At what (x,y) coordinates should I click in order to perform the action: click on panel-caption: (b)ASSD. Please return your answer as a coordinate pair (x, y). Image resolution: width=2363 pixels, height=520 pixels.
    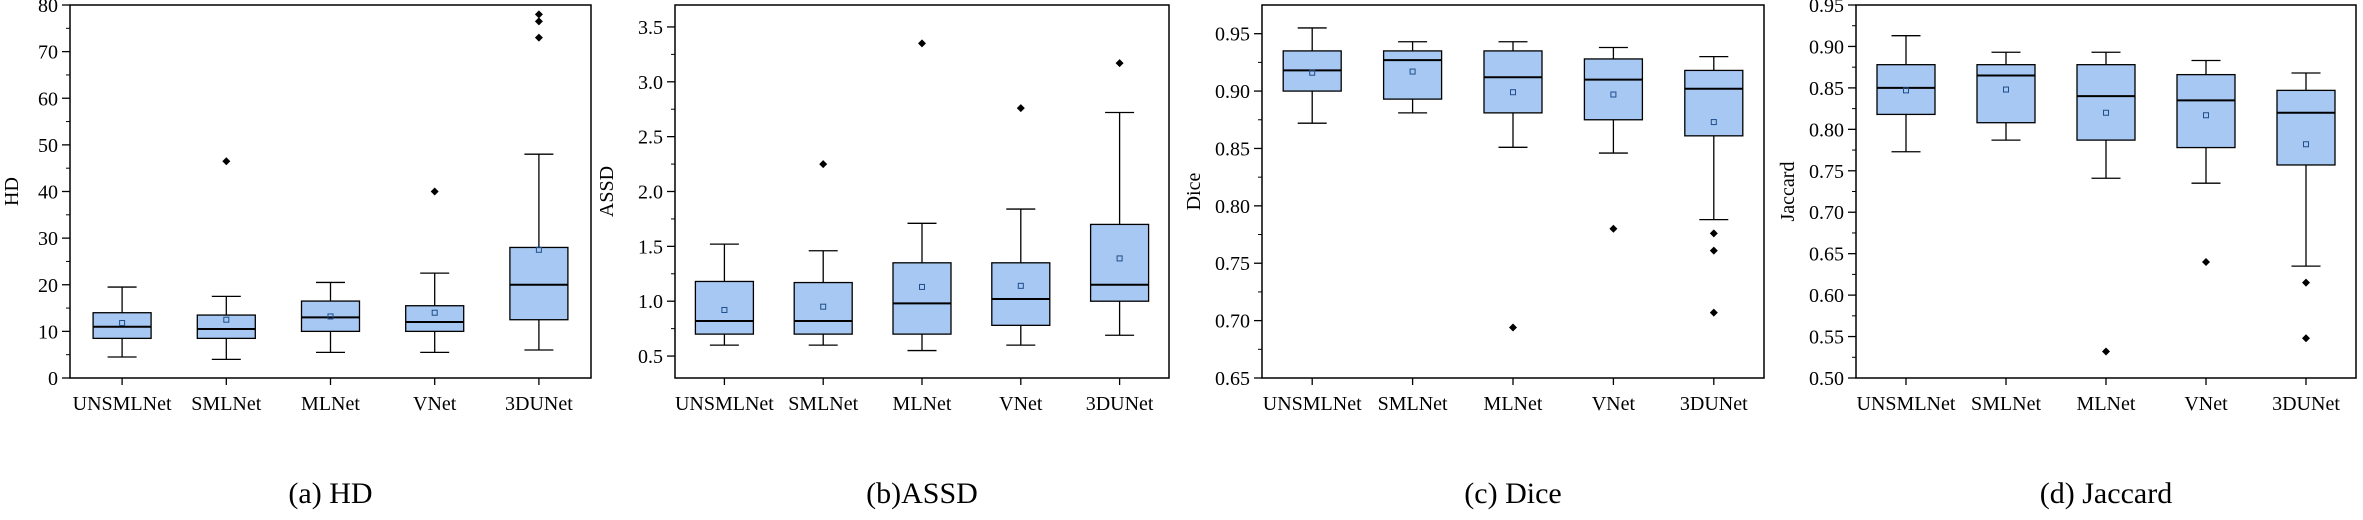
    Looking at the image, I should click on (922, 493).